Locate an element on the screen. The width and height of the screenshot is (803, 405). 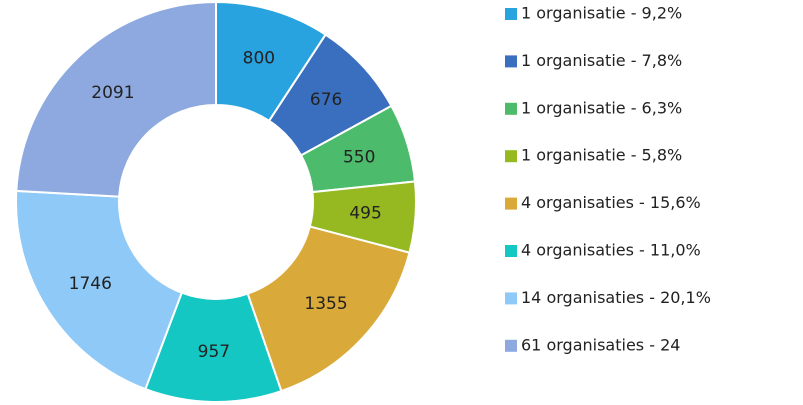
legend-label: 61 organisaties - 24 is located at coordinates (600, 344).